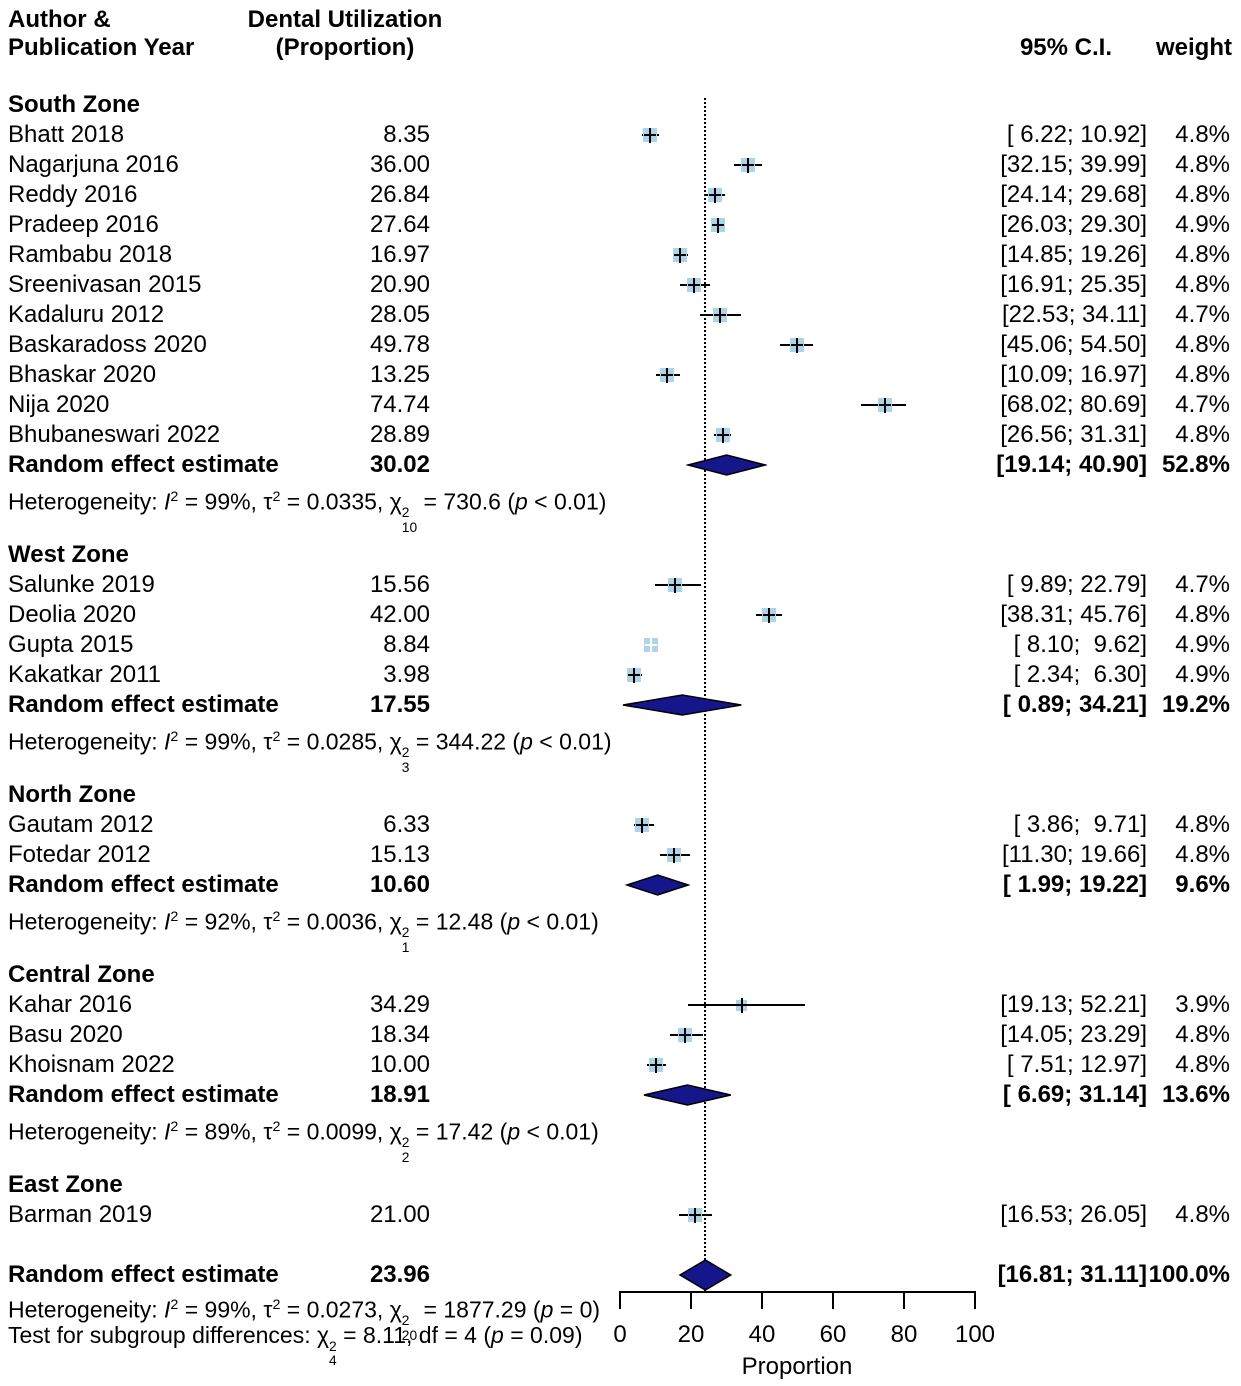 This screenshot has width=1241, height=1386. I want to click on study-proportion: 16.97, so click(399, 254).